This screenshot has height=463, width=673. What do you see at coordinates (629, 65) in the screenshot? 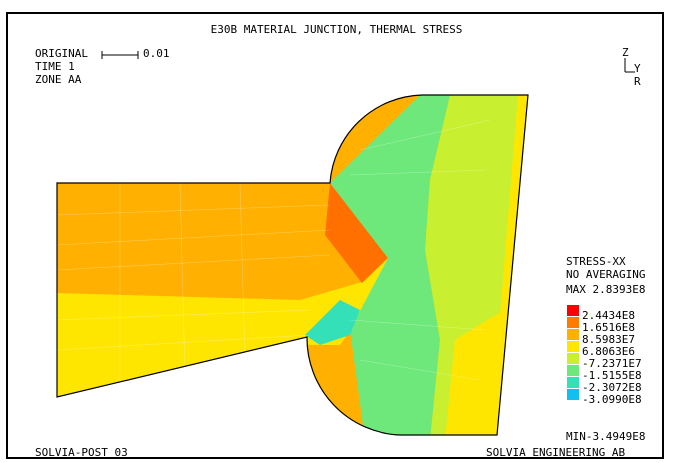
I see `axis-triad-icon` at bounding box center [629, 65].